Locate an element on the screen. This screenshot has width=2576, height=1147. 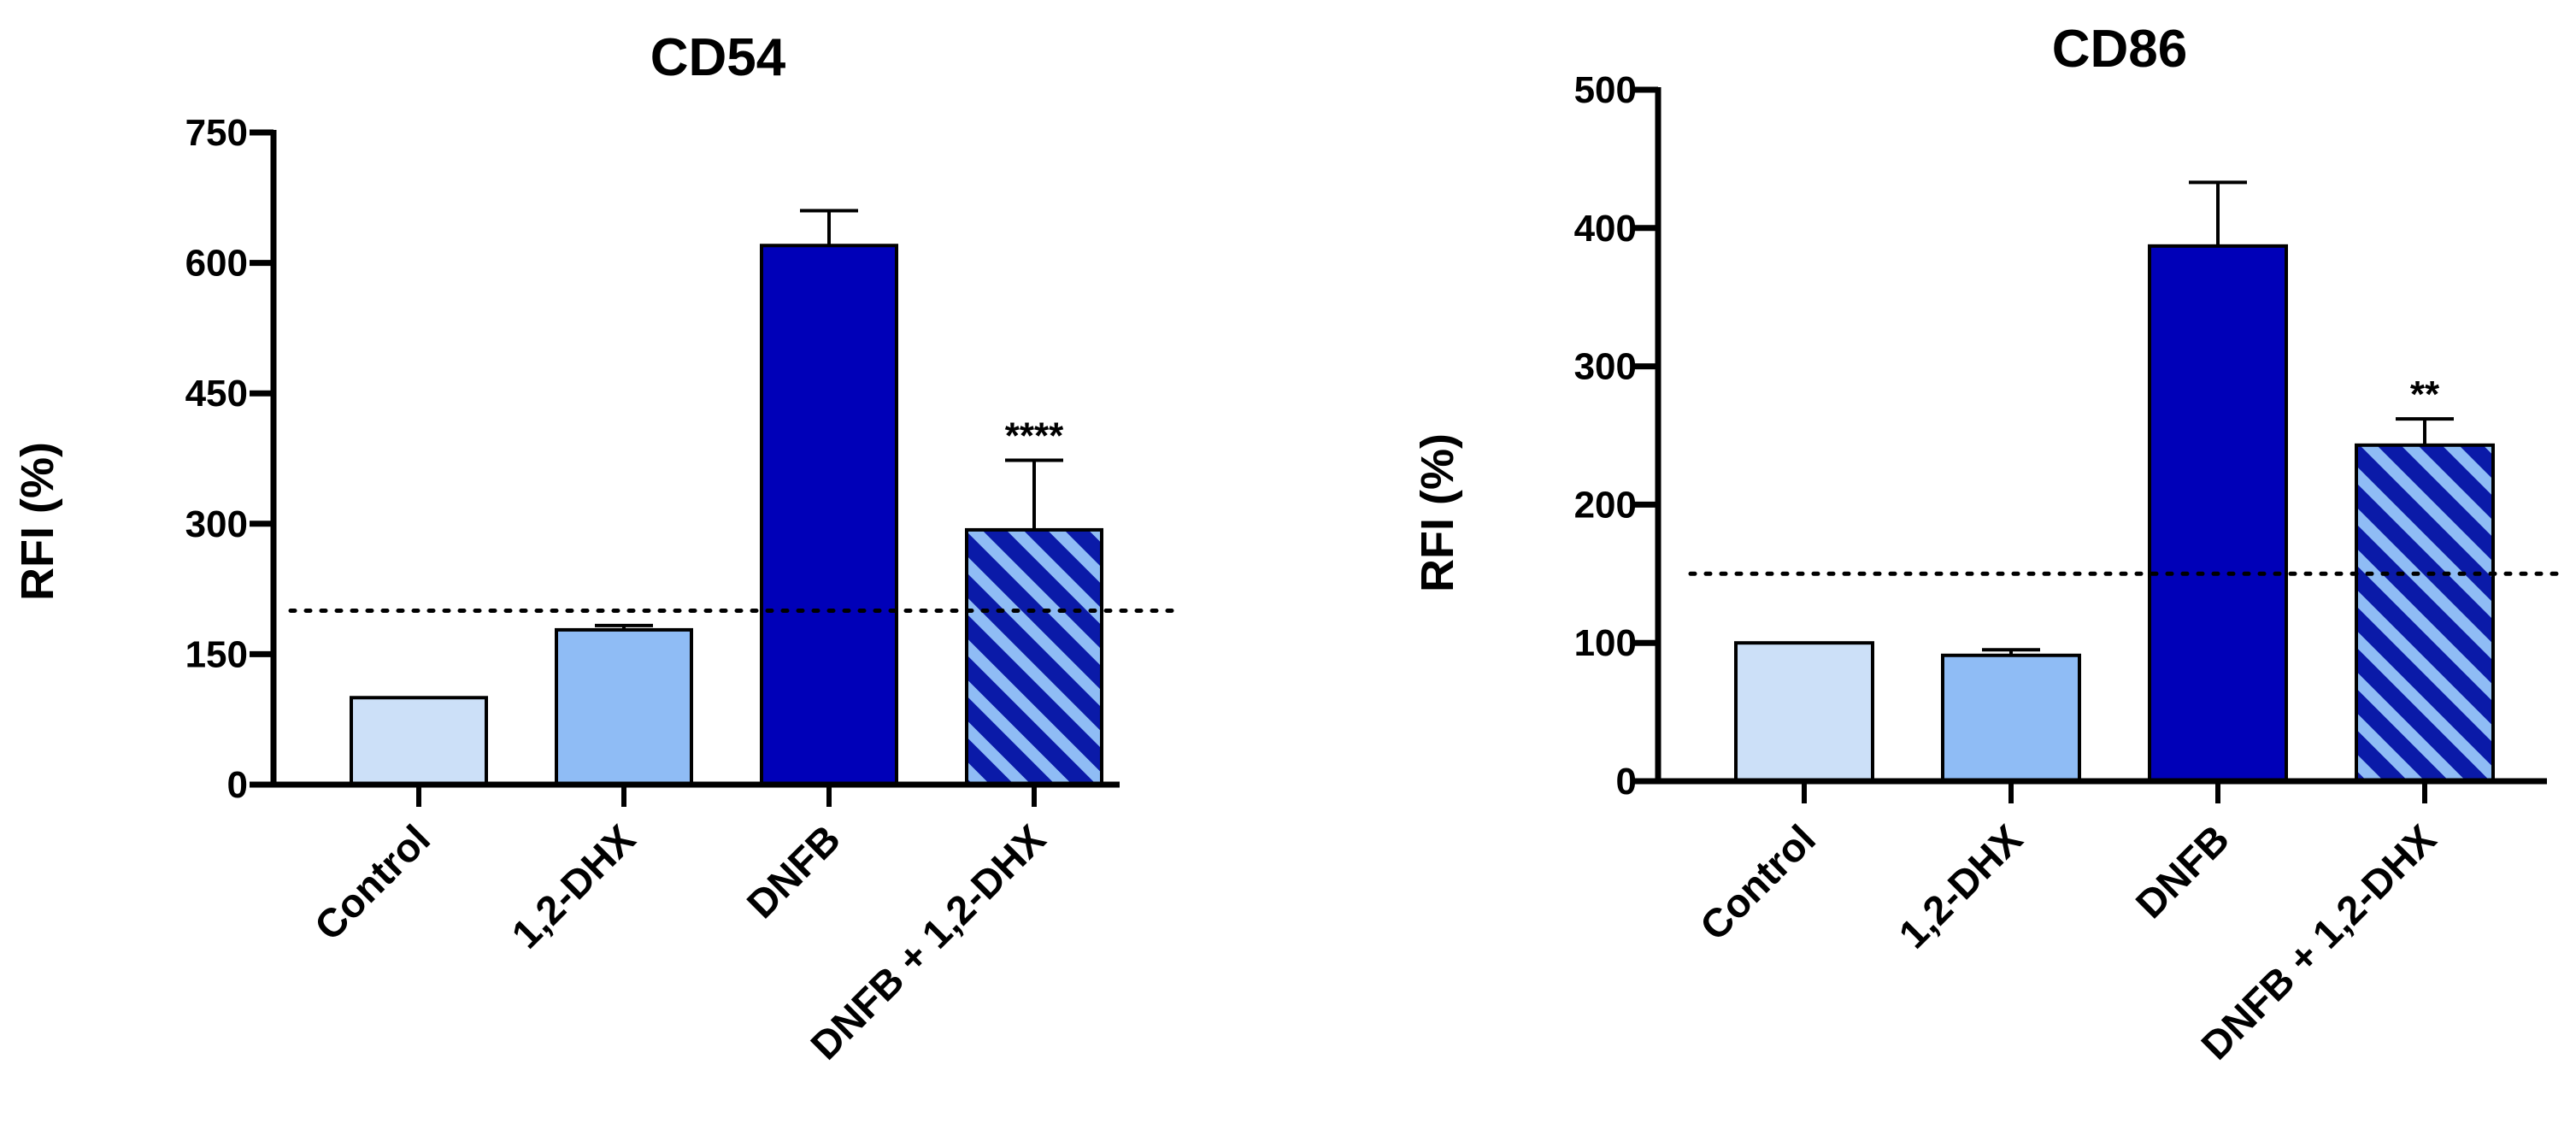
y-tick-label: 150 is located at coordinates (216, 654).